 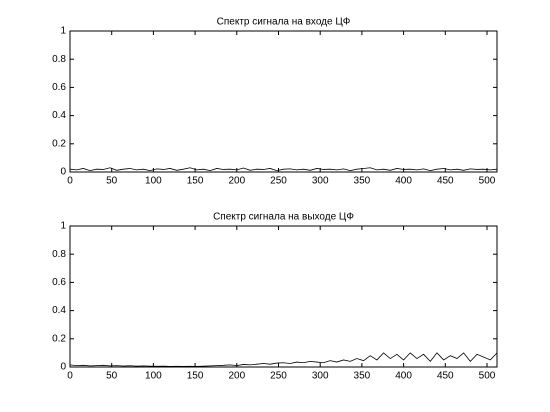 I want to click on chart-title: Спектр сигнала на входе ЦФ, so click(x=284, y=22).